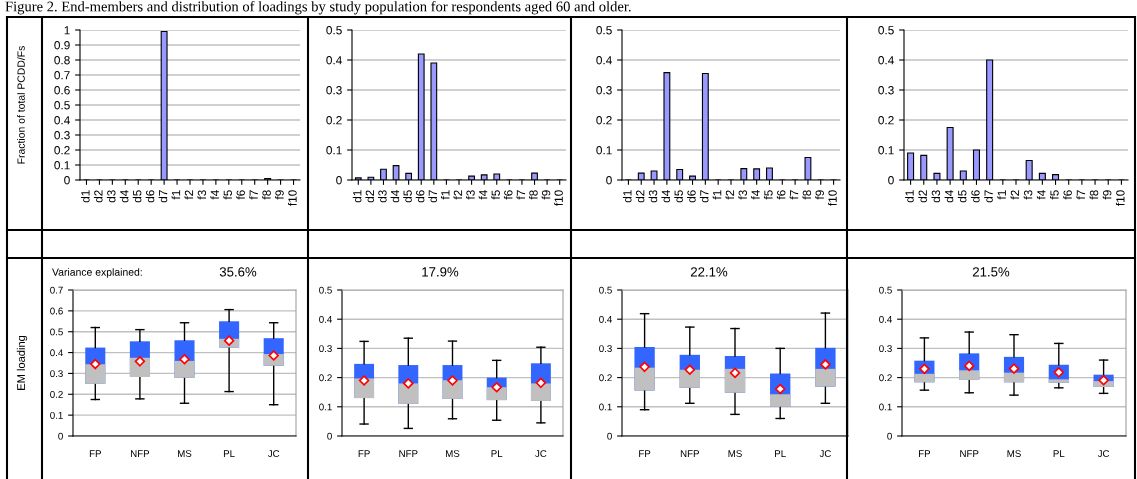  Describe the element at coordinates (975, 196) in the screenshot. I see `x-tick-label: d6` at that location.